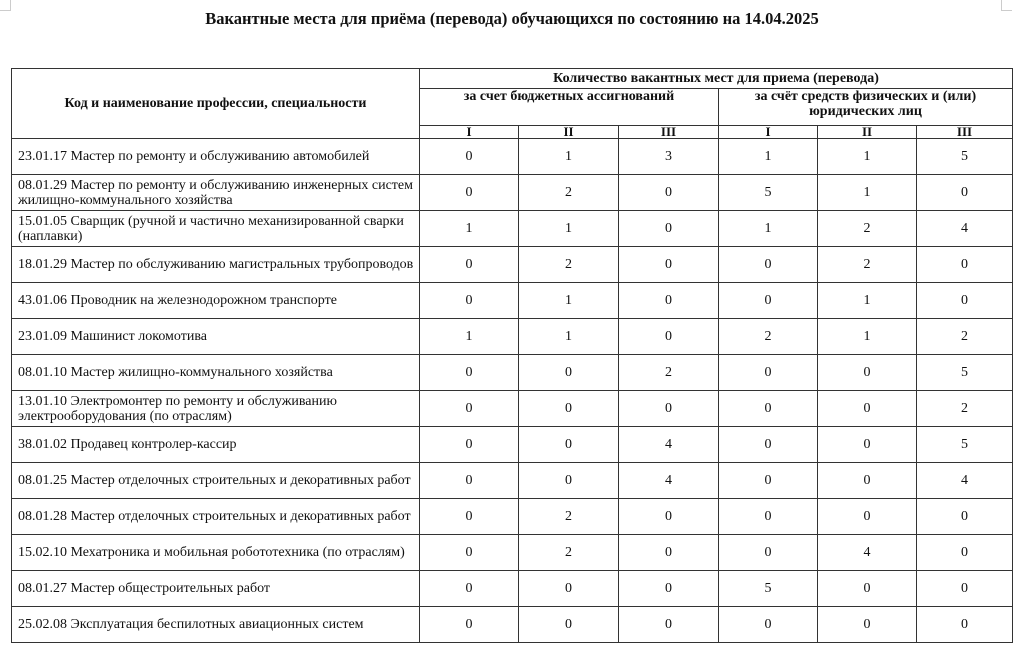 The height and width of the screenshot is (652, 1024). Describe the element at coordinates (469, 132) in the screenshot. I see `course-header: I` at that location.